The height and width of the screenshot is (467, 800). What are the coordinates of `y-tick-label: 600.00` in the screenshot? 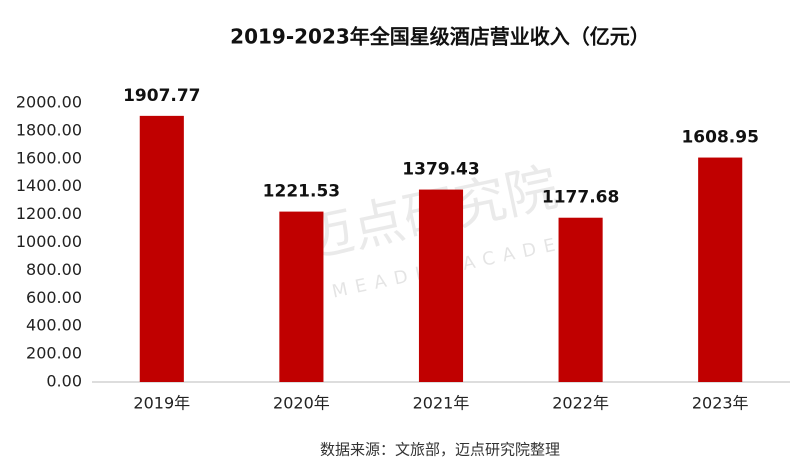 It's located at (54, 297).